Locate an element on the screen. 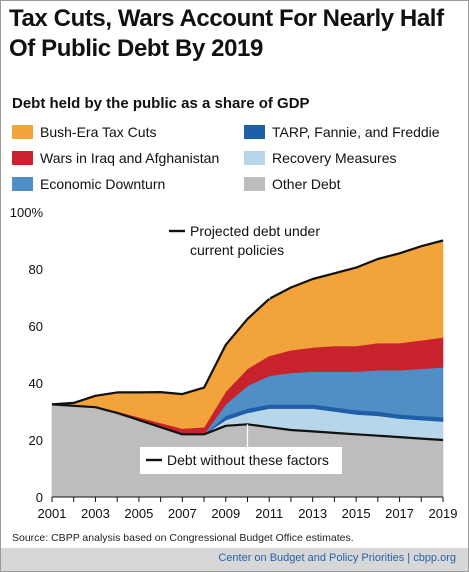 Image resolution: width=469 pixels, height=572 pixels. y-tick-label-100: 100% is located at coordinates (27, 212).